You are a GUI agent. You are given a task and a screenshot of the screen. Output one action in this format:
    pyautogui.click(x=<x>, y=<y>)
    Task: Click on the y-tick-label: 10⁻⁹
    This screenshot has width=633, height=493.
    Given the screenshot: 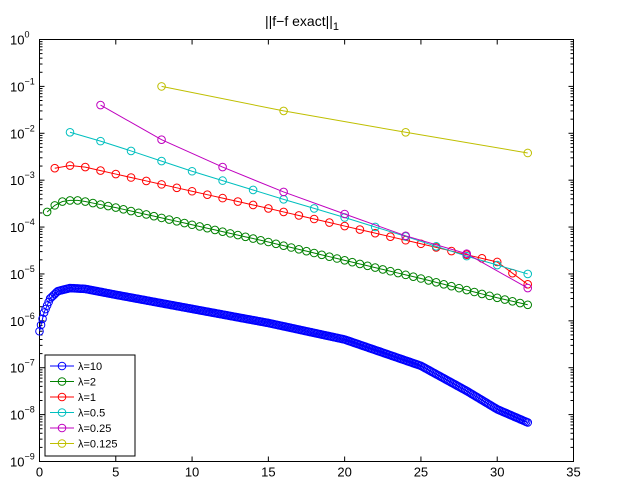 What is the action you would take?
    pyautogui.click(x=22, y=461)
    